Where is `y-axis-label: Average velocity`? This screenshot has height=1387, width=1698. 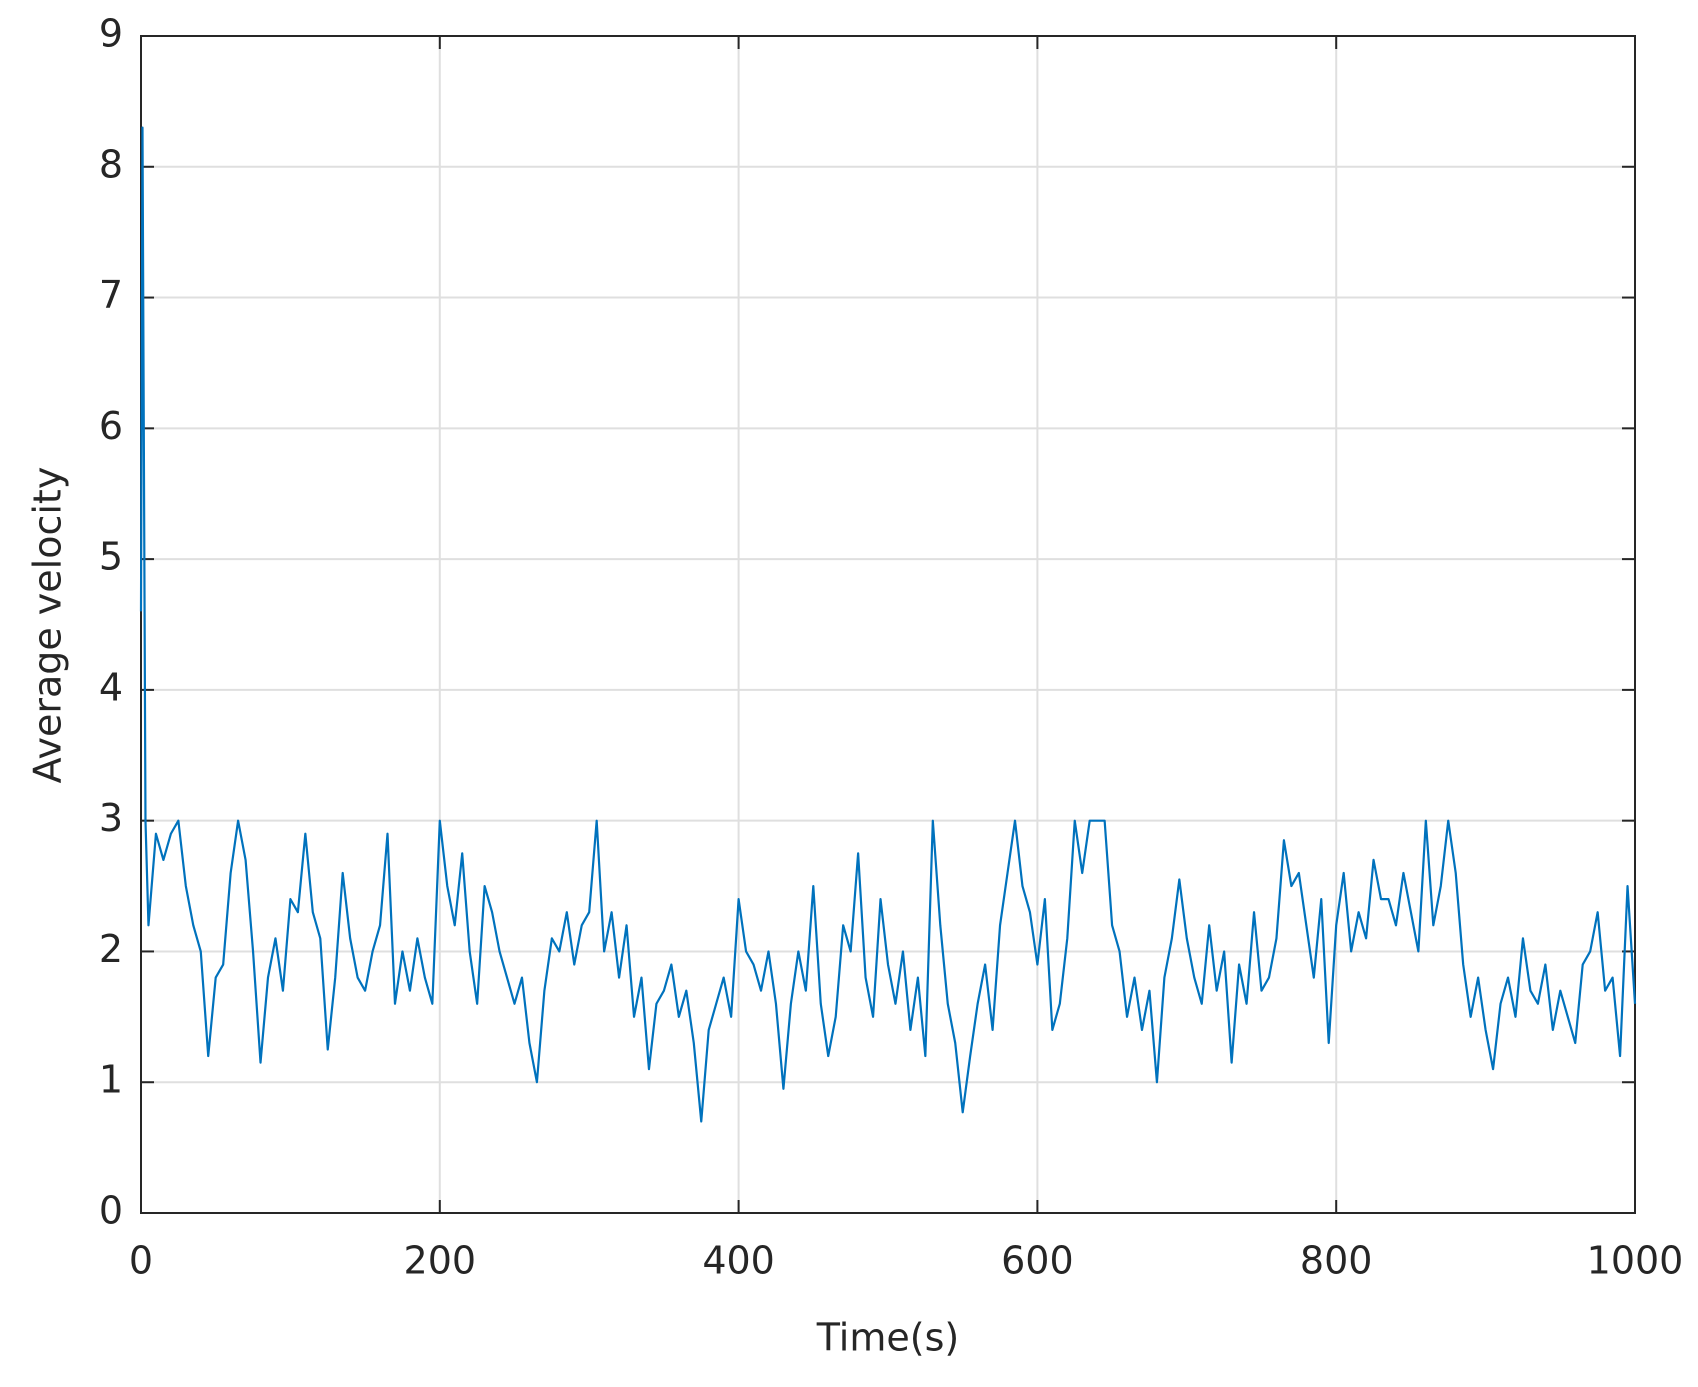
y-axis-label: Average velocity is located at coordinates (48, 625).